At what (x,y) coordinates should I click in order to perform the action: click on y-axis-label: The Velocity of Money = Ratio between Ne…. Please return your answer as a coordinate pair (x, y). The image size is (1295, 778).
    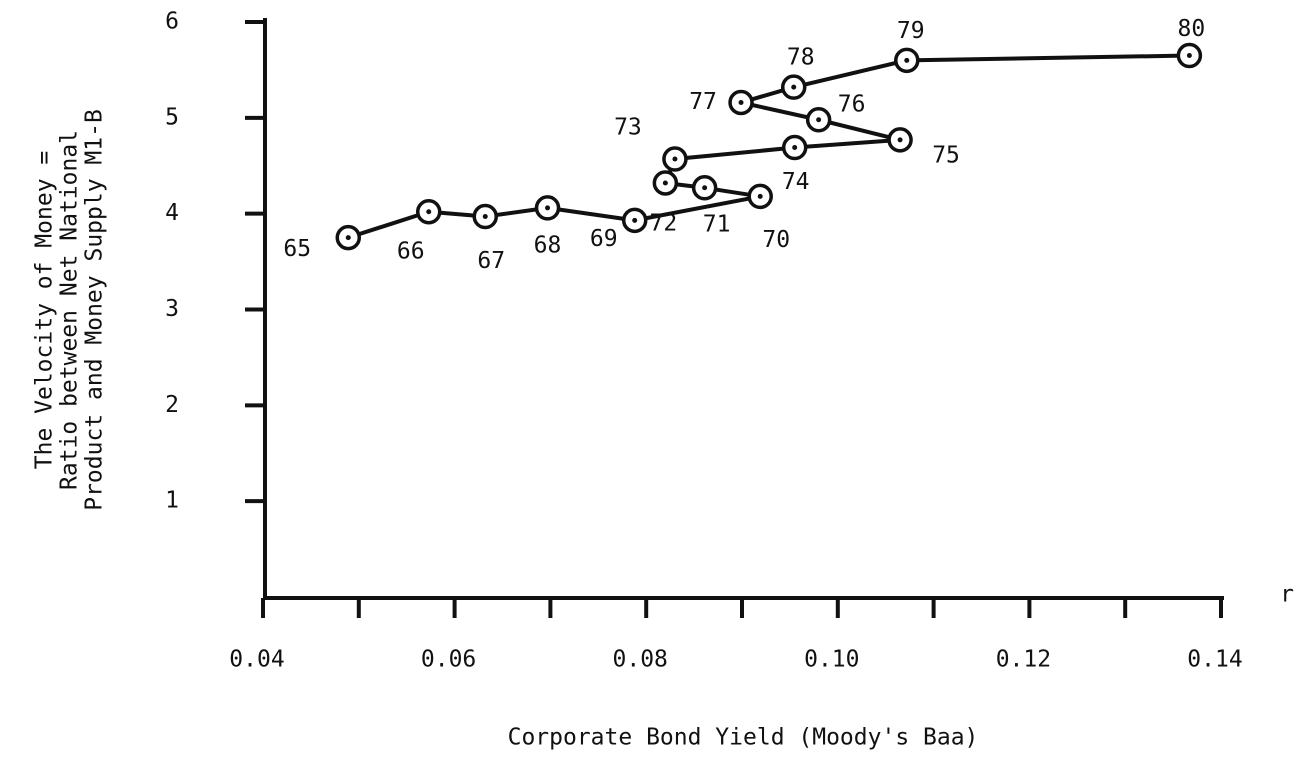
    Looking at the image, I should click on (70, 310).